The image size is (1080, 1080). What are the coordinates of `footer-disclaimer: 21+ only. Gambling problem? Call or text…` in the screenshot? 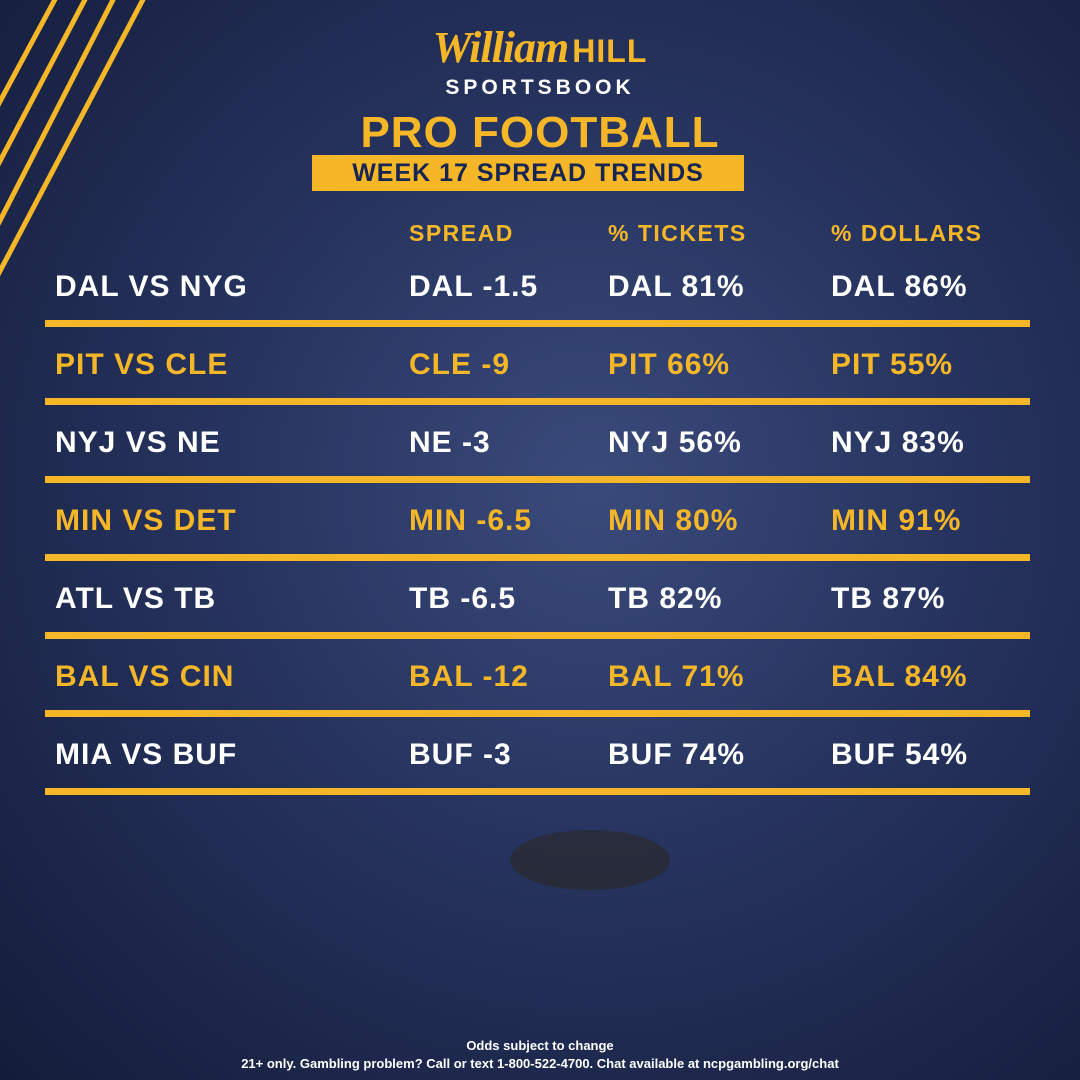 It's located at (540, 1063).